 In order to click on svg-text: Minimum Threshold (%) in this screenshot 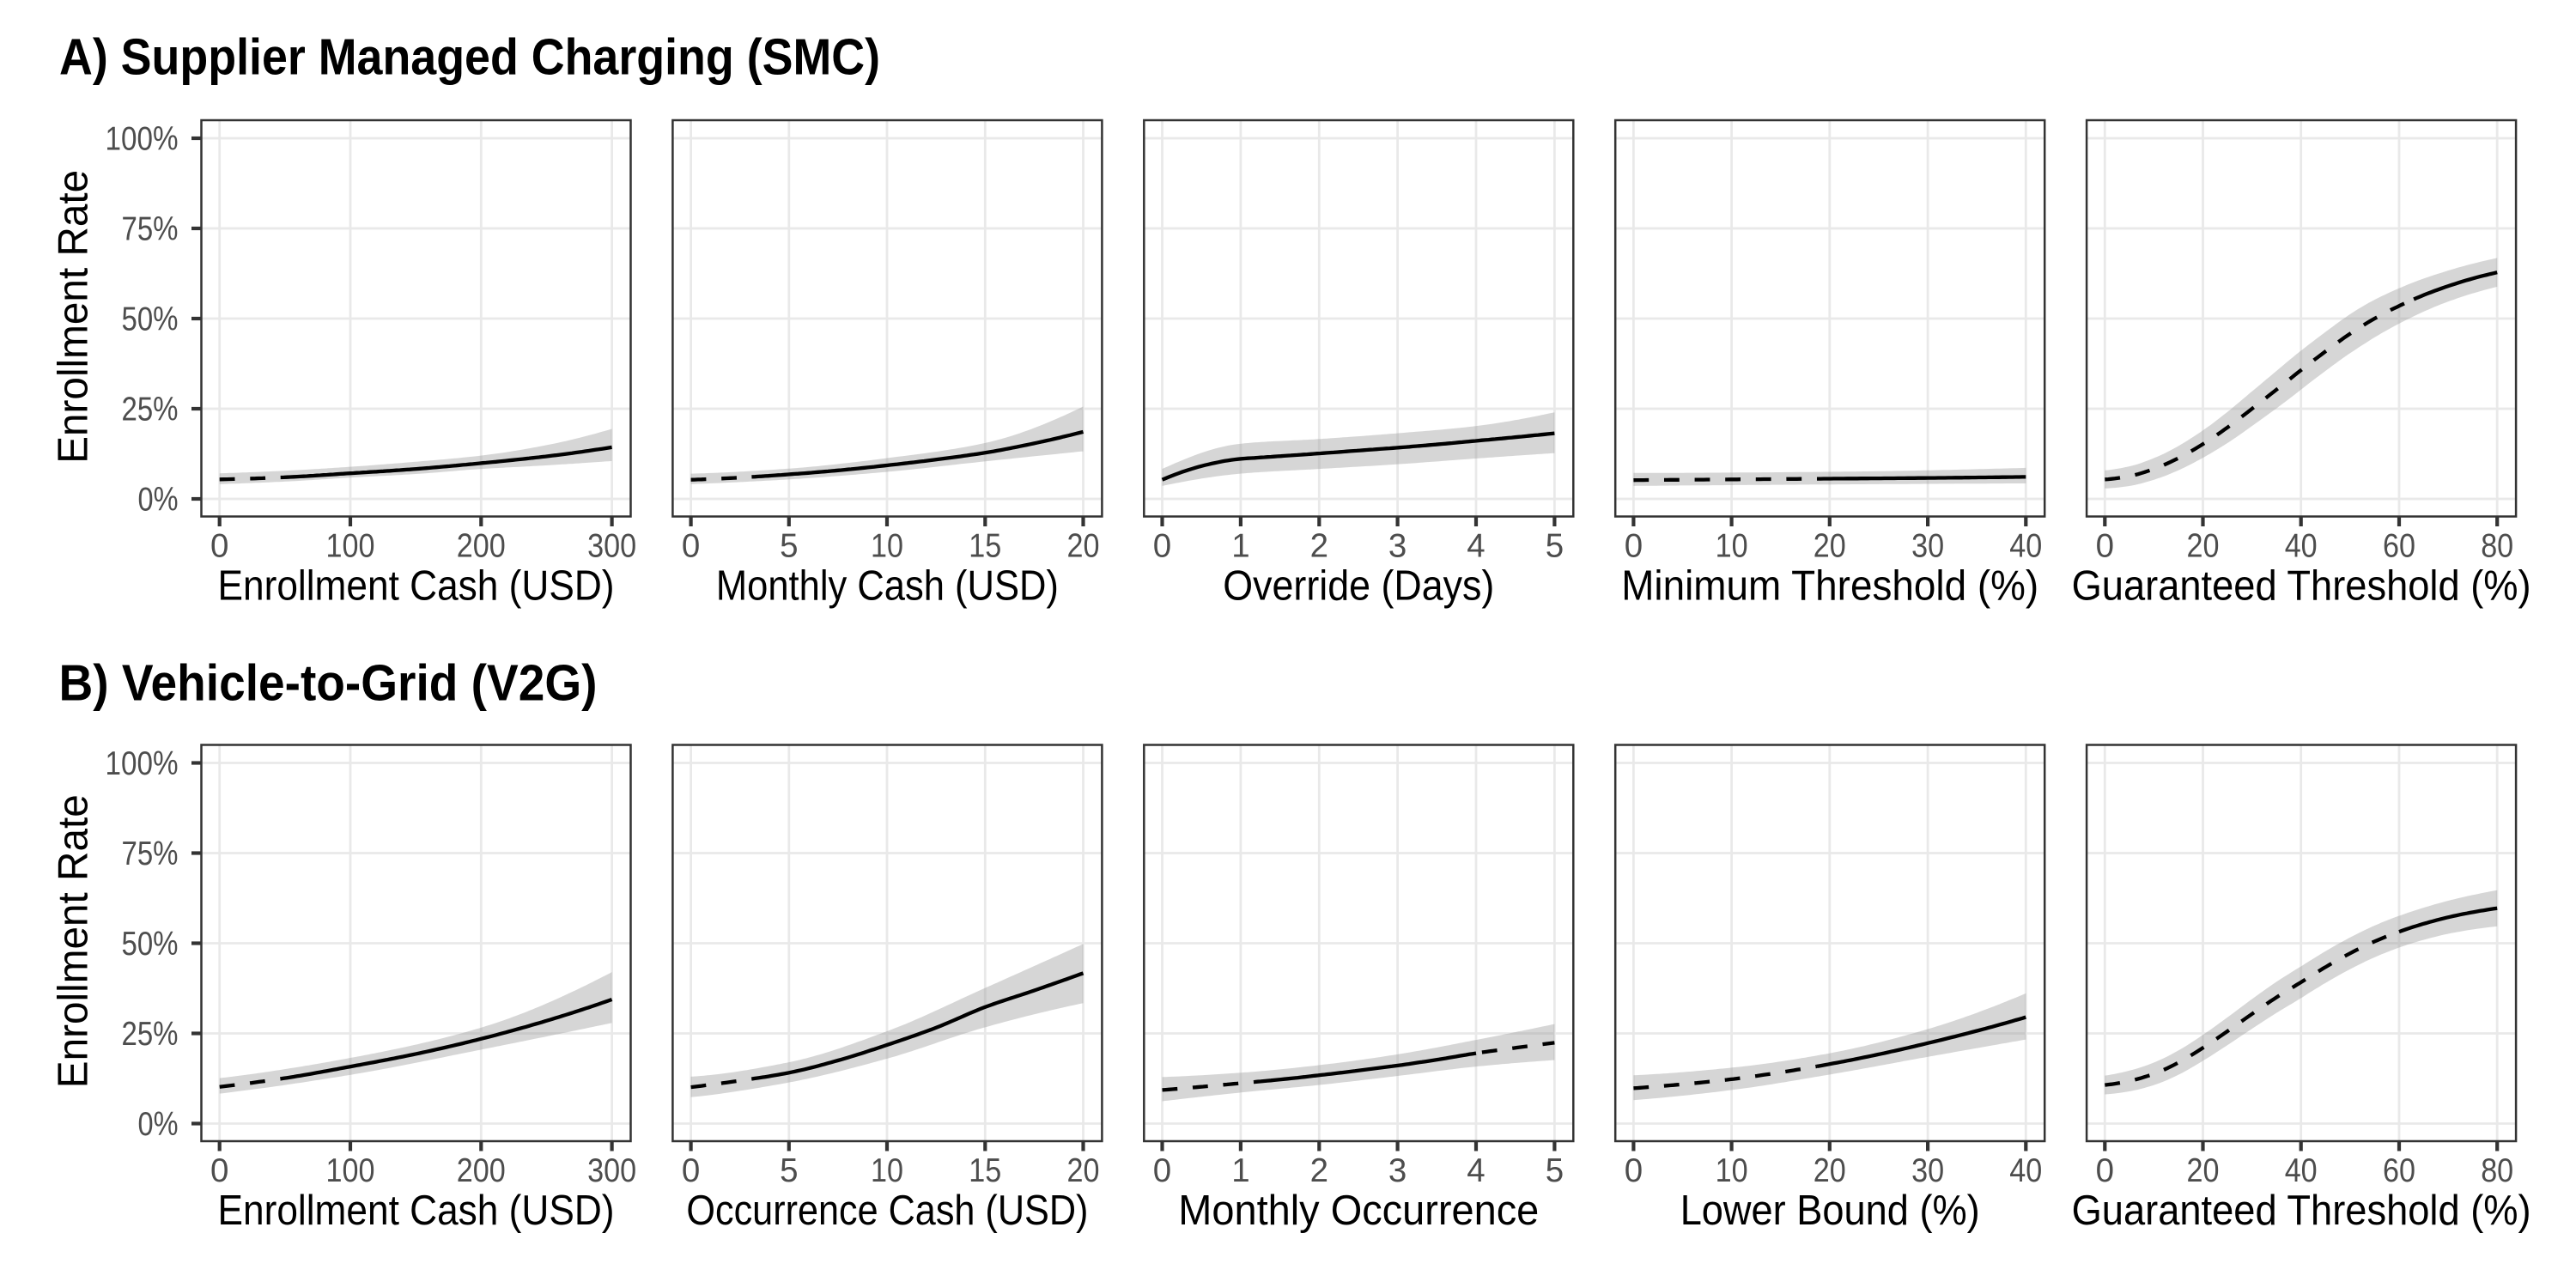, I will do `click(1829, 587)`.